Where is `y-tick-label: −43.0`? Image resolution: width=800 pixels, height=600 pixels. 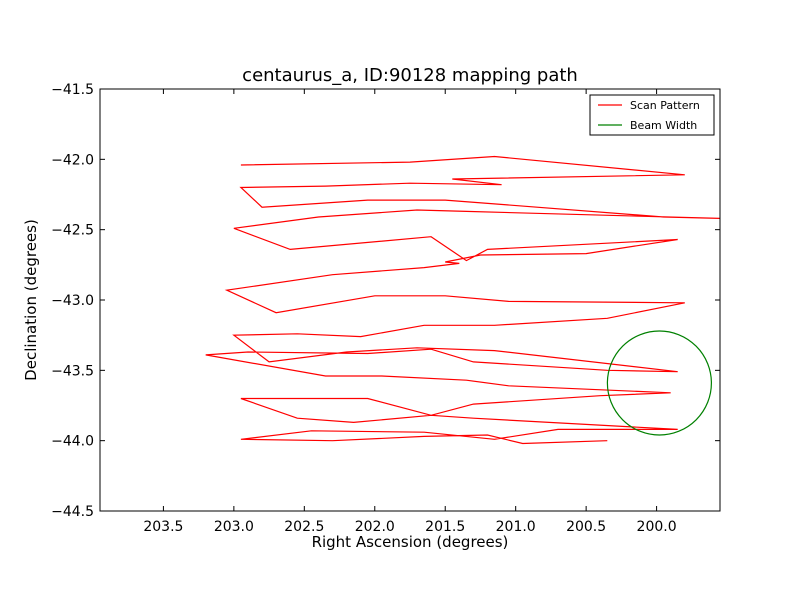 y-tick-label: −43.0 is located at coordinates (72, 301).